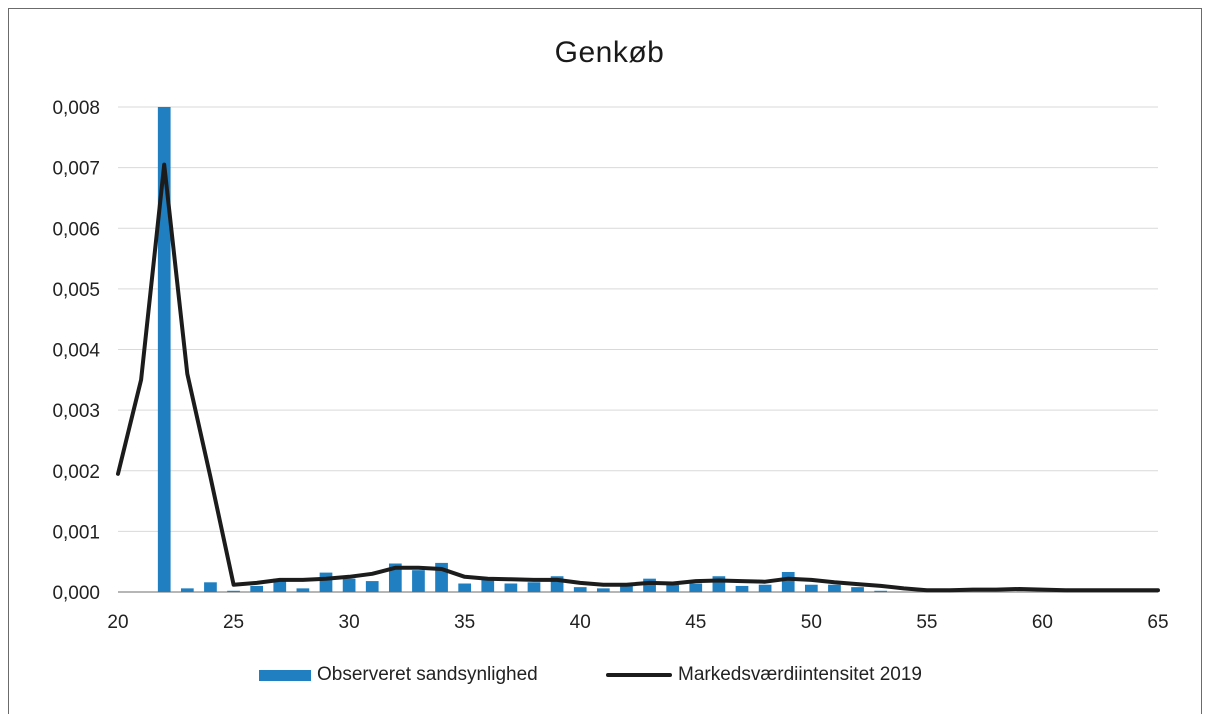 This screenshot has width=1219, height=714. What do you see at coordinates (76, 411) in the screenshot?
I see `y-tick-label: 0,003` at bounding box center [76, 411].